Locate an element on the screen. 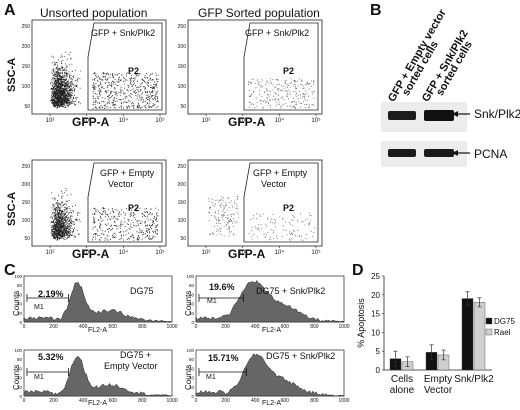 The height and width of the screenshot is (410, 520). d-category-label: Vector is located at coordinates (438, 390).